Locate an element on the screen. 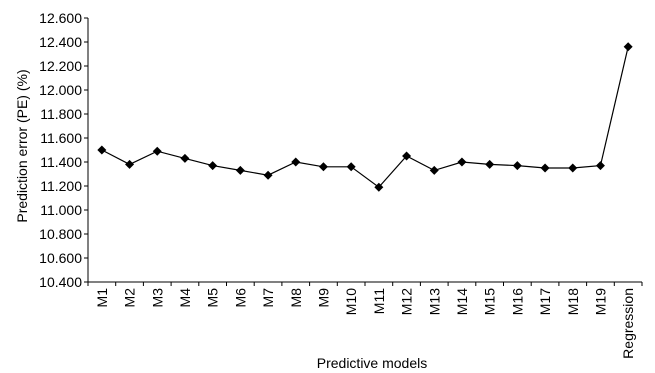 The image size is (655, 373). x-tick-label: M8 is located at coordinates (296, 298).